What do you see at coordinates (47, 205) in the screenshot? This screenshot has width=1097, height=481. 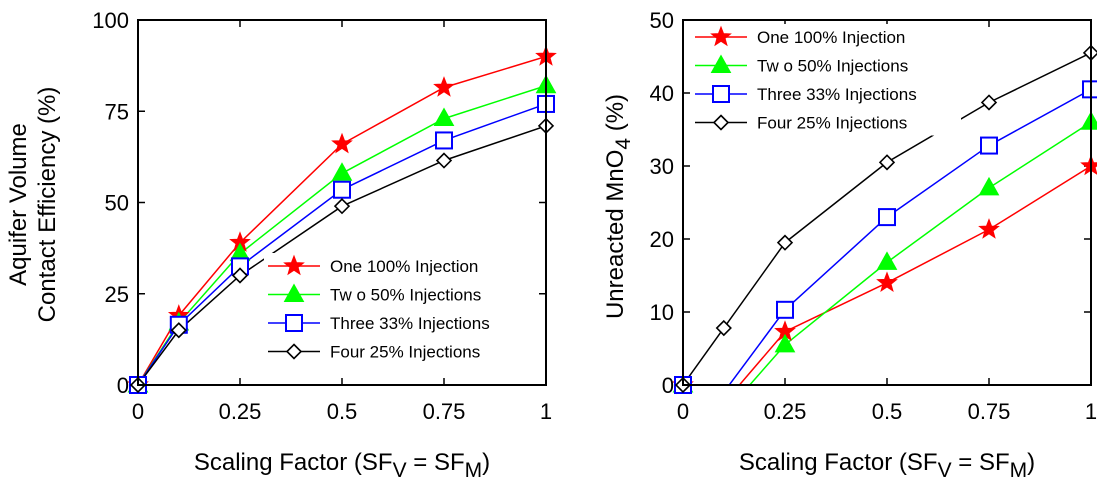 I see `y-axis-label-line: Contact Efficiency (%)` at bounding box center [47, 205].